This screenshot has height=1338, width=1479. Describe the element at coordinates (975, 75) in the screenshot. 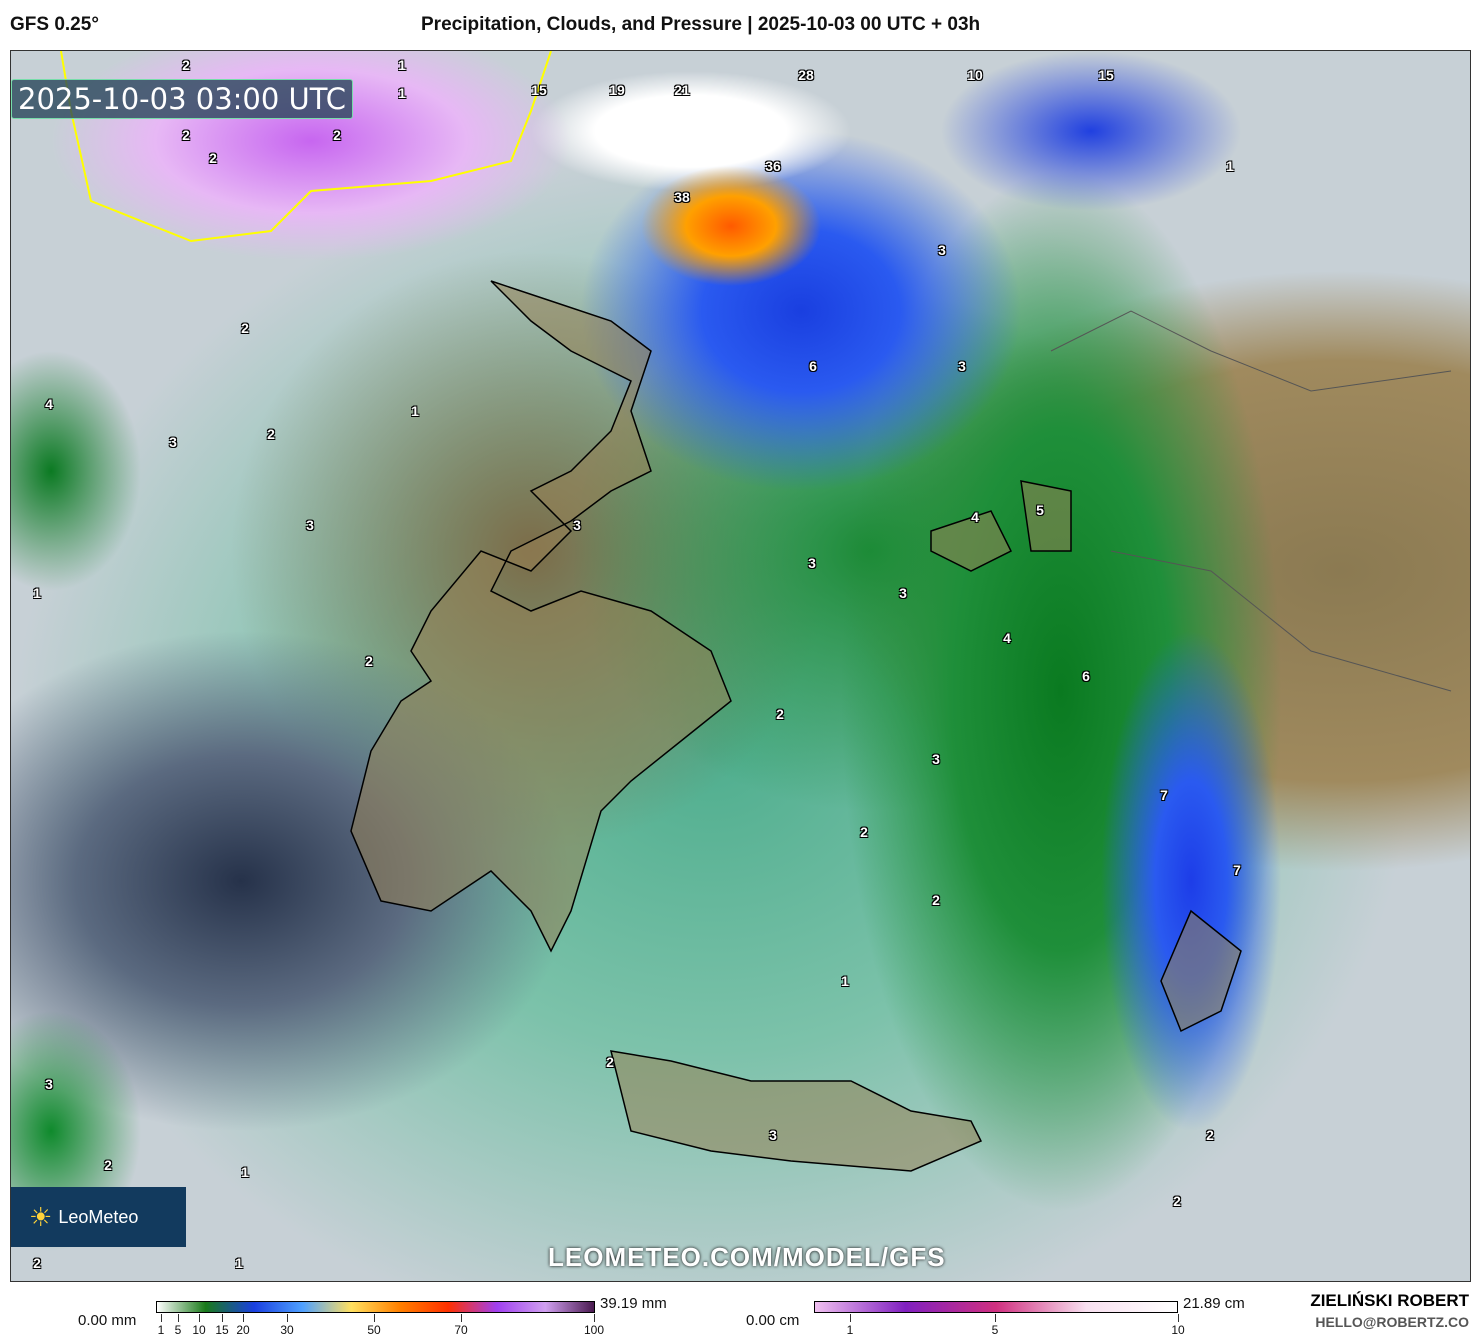

I see `pressure-label: 10` at that location.